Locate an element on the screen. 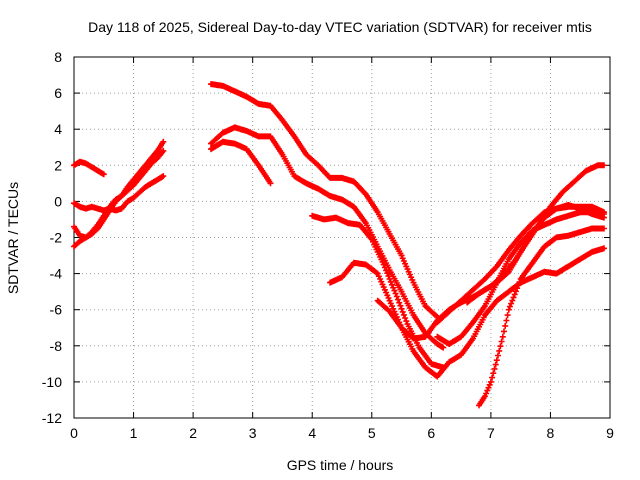 This screenshot has width=640, height=480. x-tick-label: 8 is located at coordinates (551, 433).